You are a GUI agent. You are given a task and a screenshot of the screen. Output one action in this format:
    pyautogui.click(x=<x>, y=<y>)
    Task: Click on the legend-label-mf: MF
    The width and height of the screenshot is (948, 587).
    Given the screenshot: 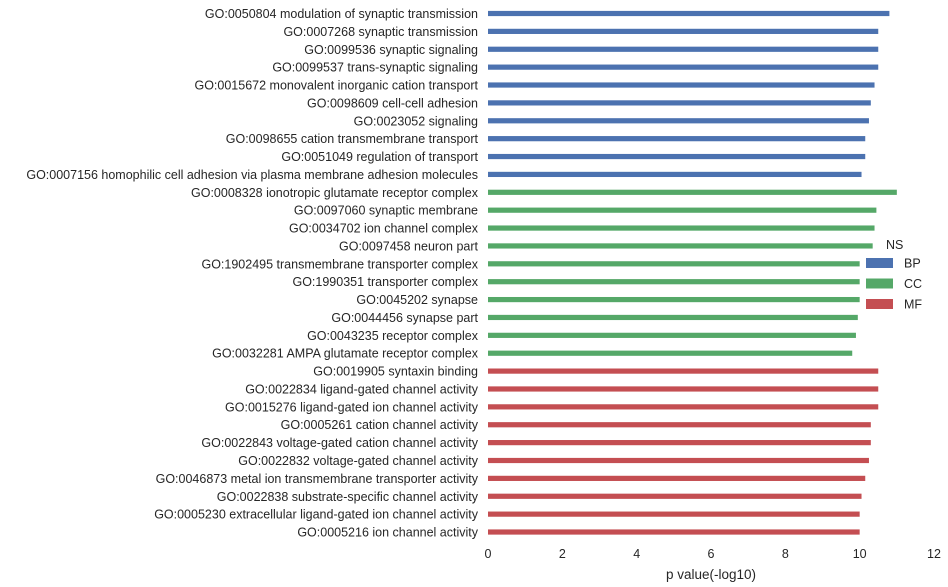 What is the action you would take?
    pyautogui.click(x=913, y=305)
    